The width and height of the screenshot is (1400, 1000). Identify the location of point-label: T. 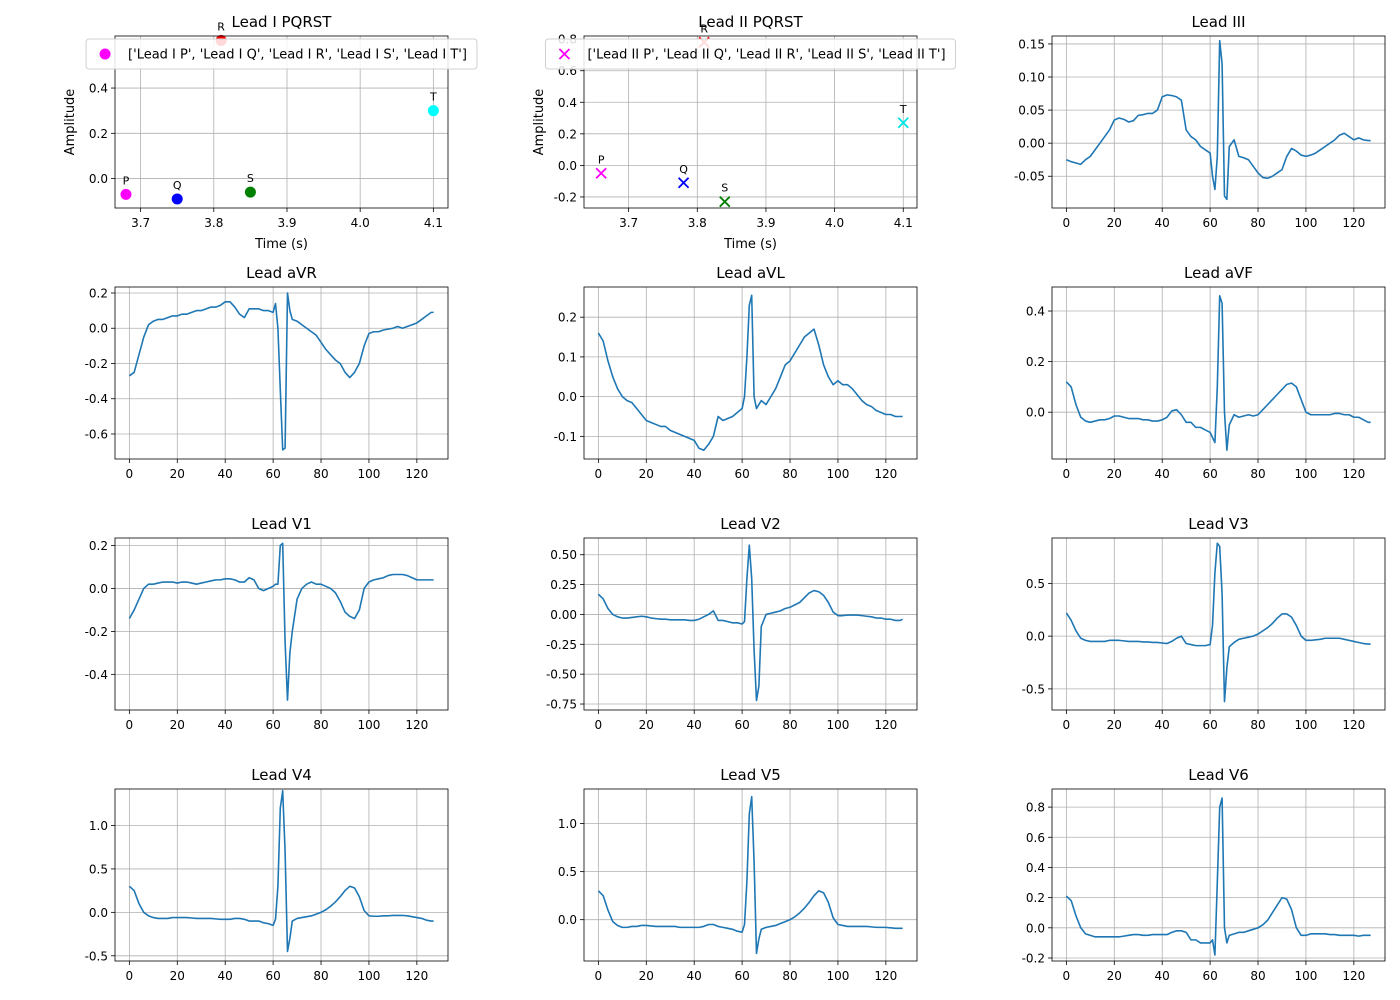
(433, 97).